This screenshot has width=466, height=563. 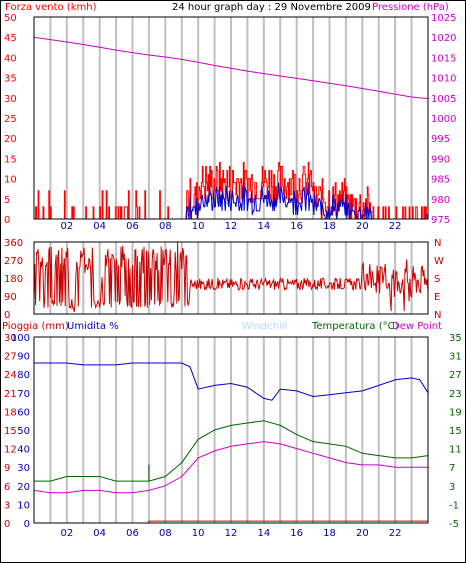 I want to click on wind-speed-tick-label: 25, so click(x=10, y=119).